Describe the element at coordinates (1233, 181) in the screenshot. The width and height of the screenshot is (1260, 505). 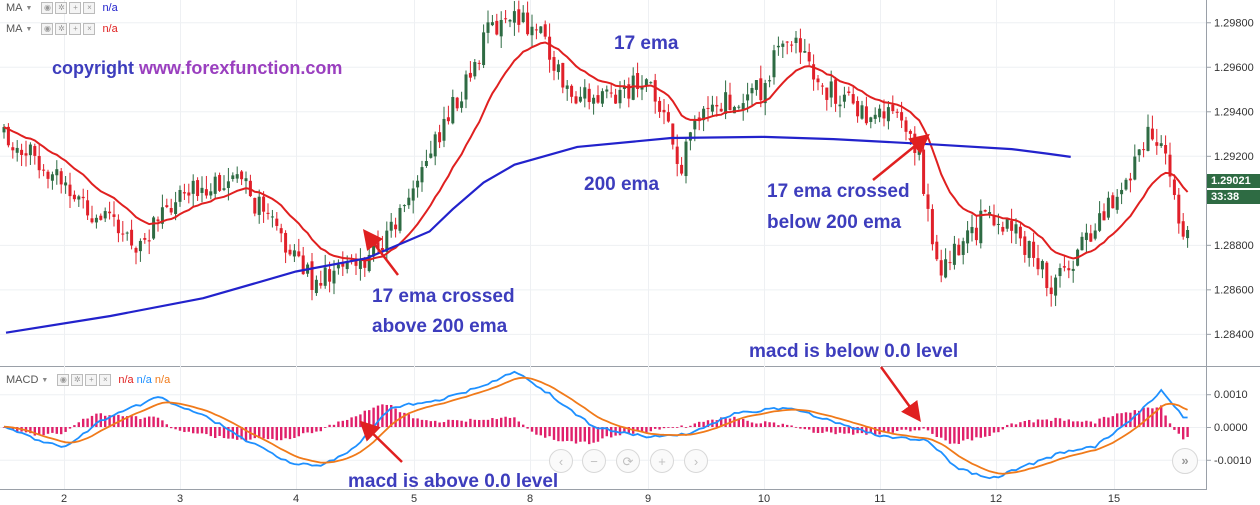
I see `last-price-tag: 1.29021` at that location.